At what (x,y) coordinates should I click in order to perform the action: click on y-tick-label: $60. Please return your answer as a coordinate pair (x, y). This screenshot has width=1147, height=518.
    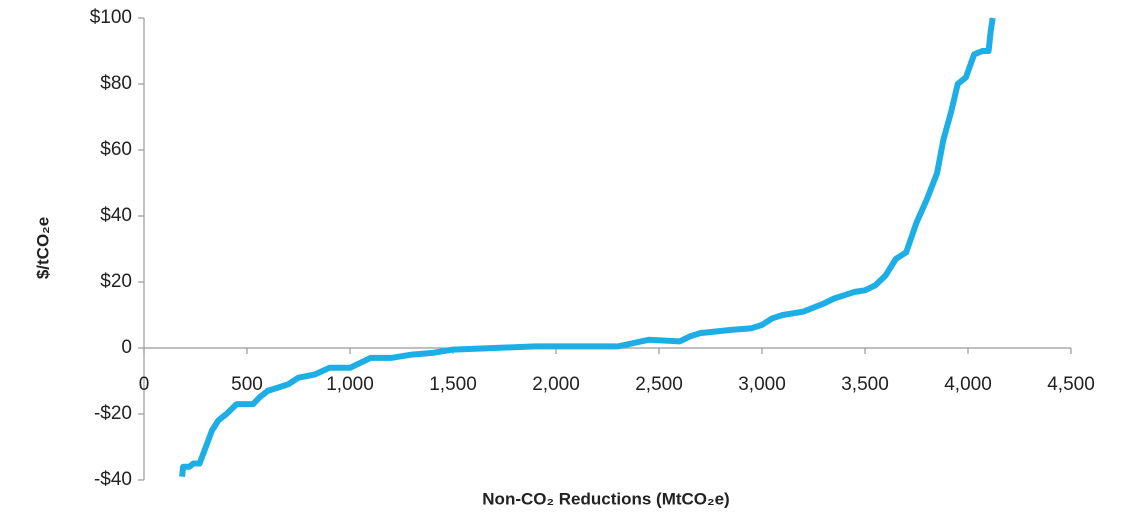
    Looking at the image, I should click on (116, 149).